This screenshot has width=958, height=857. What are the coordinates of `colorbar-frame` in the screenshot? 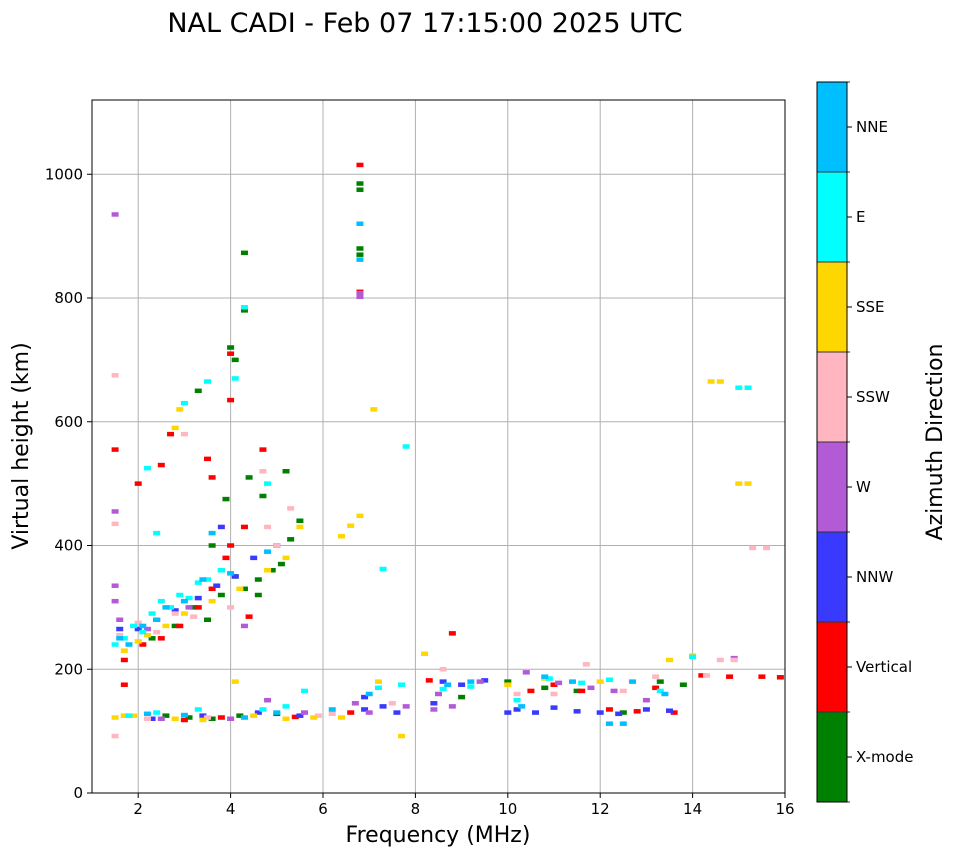 It's located at (832, 442).